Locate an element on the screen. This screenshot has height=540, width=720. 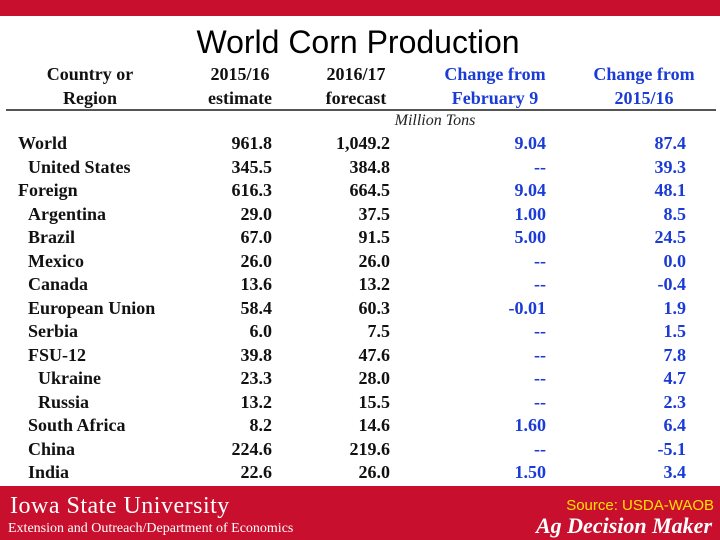
row-estimate: 13.6 is located at coordinates (256, 284).